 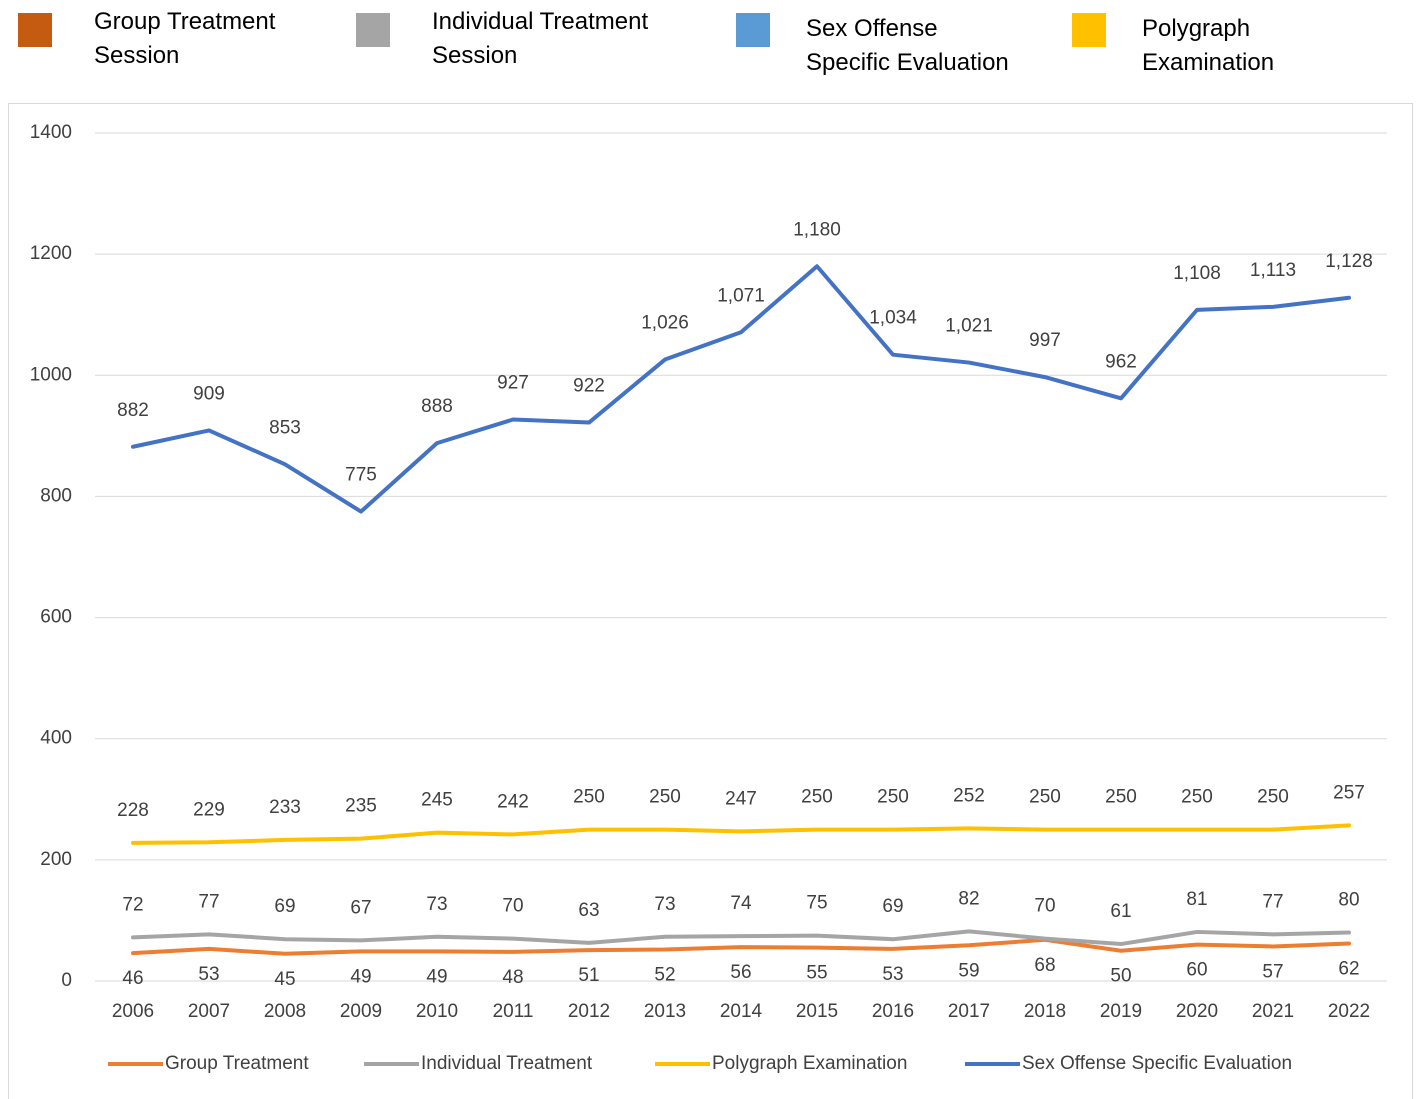 I want to click on x-tick-label: 2012, so click(x=589, y=1011).